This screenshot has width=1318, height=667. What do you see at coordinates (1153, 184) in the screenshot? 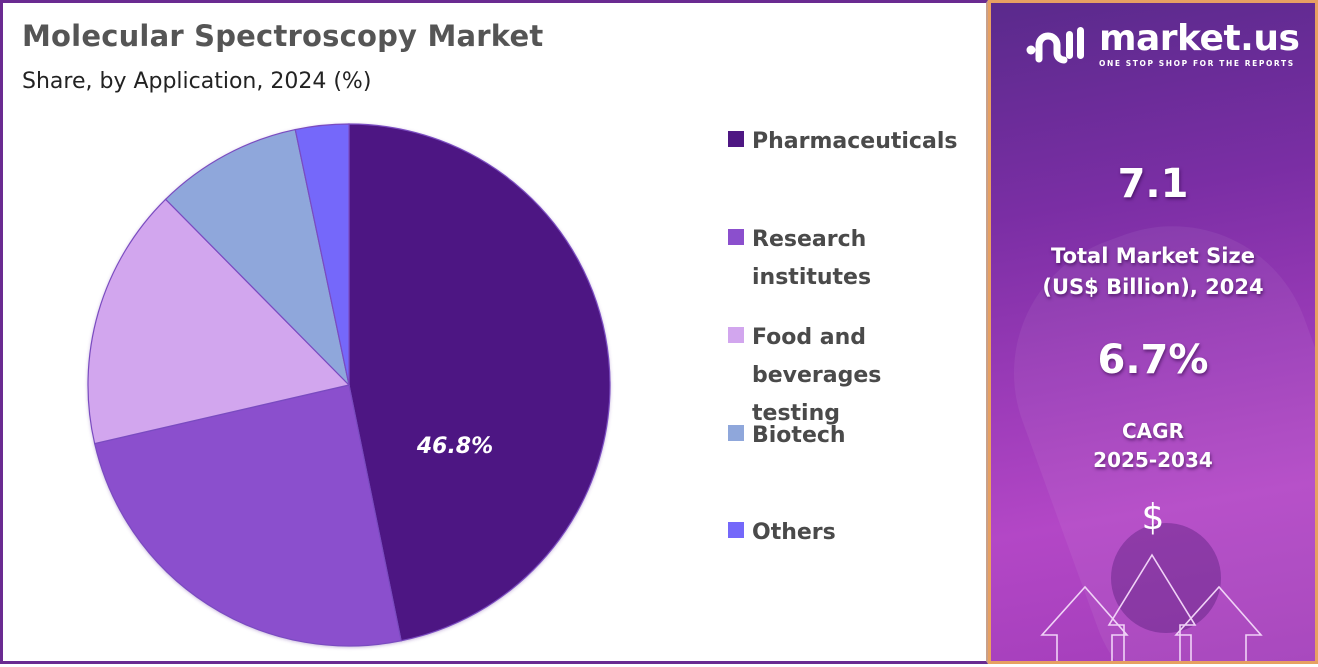
I see `market-size-value: 7.1` at bounding box center [1153, 184].